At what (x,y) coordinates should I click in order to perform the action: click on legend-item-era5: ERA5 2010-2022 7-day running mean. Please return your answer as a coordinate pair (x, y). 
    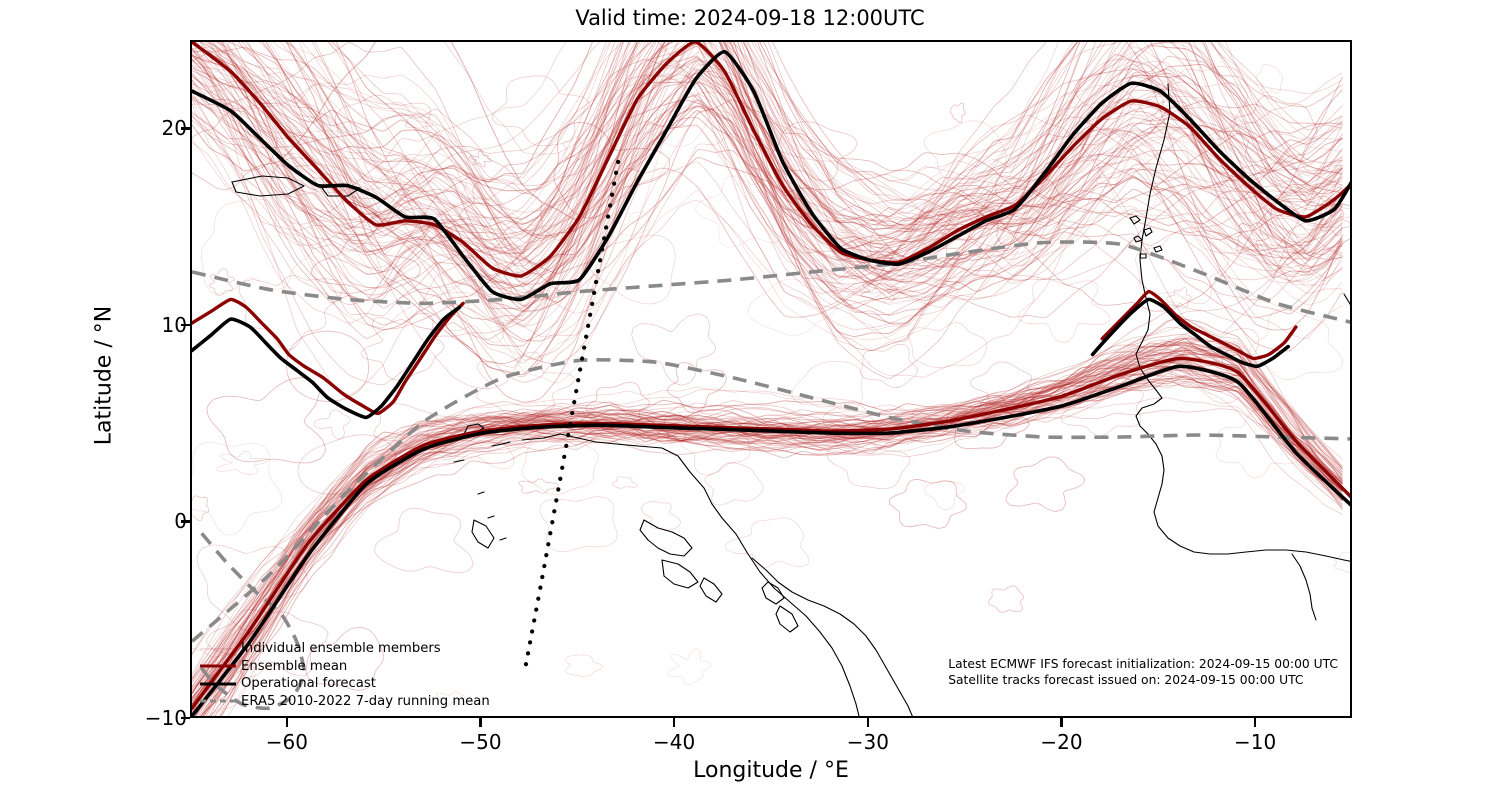
    Looking at the image, I should click on (365, 702).